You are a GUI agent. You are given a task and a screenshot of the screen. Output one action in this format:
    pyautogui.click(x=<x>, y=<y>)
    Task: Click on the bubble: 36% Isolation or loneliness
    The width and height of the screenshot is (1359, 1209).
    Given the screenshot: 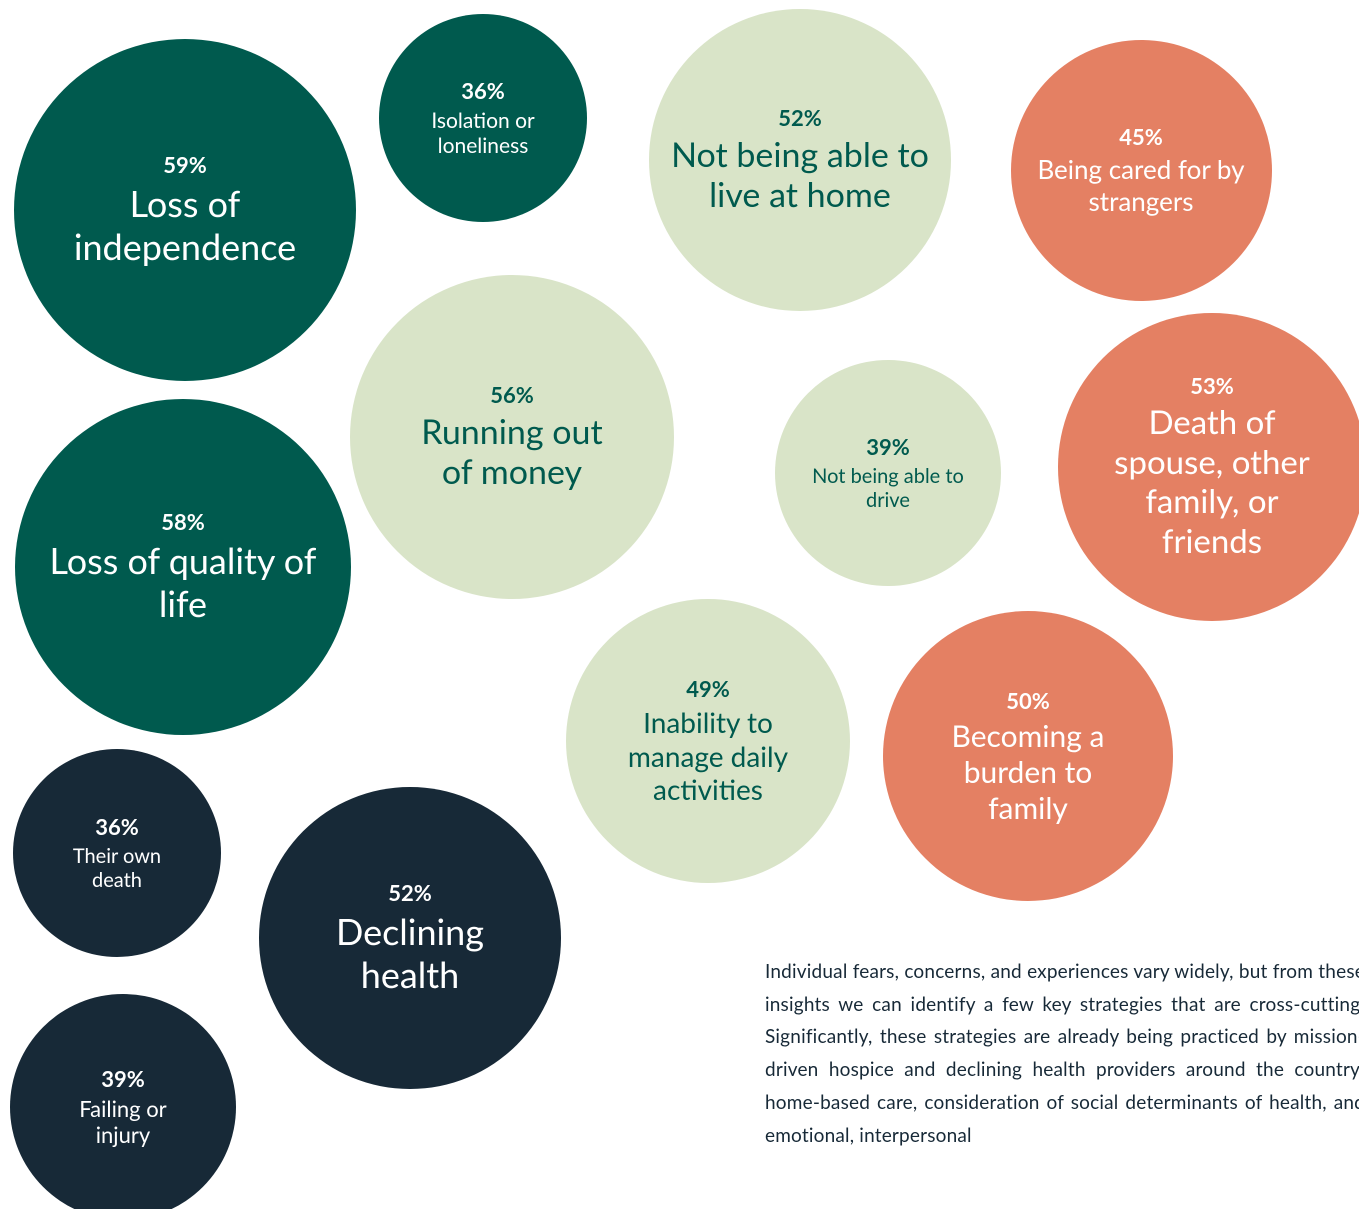 What is the action you would take?
    pyautogui.click(x=483, y=118)
    